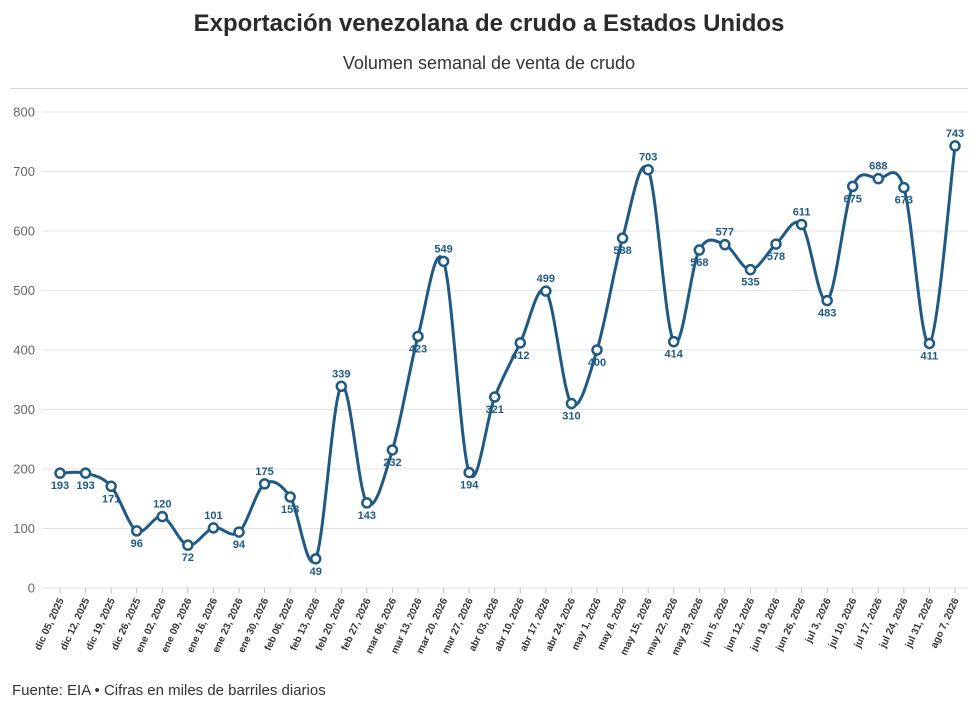  Describe the element at coordinates (699, 263) in the screenshot. I see `data-label: 568` at that location.